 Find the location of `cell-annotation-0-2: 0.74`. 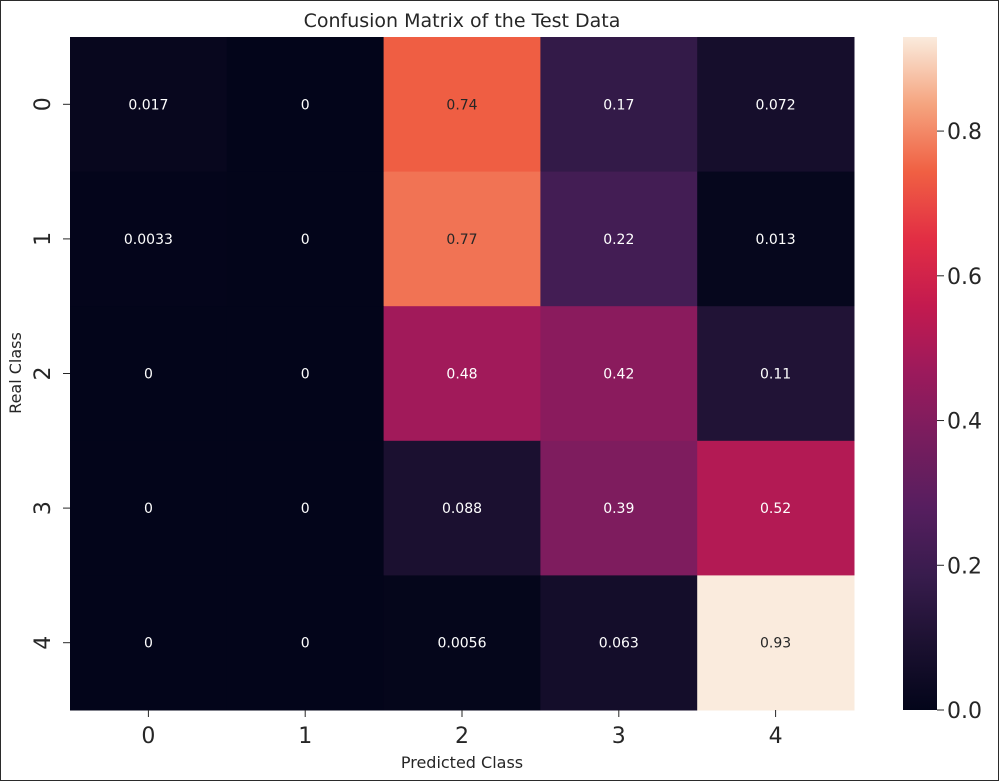

cell-annotation-0-2: 0.74 is located at coordinates (461, 105).